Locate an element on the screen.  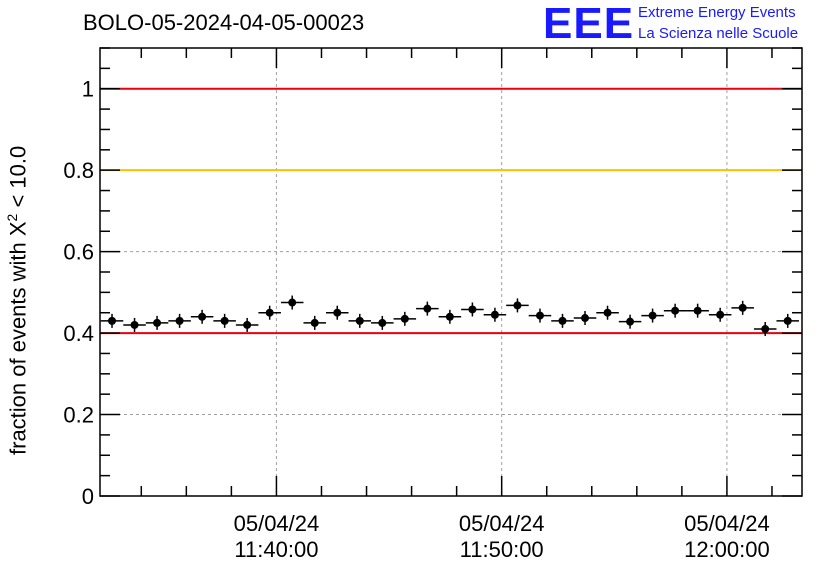
y-tick-label-1: 0.2 is located at coordinates (78, 415).